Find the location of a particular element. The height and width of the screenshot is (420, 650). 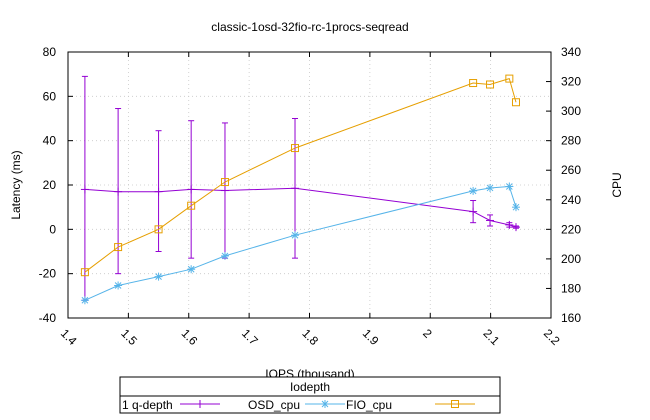

y-tick-label: 0 is located at coordinates (52, 229).